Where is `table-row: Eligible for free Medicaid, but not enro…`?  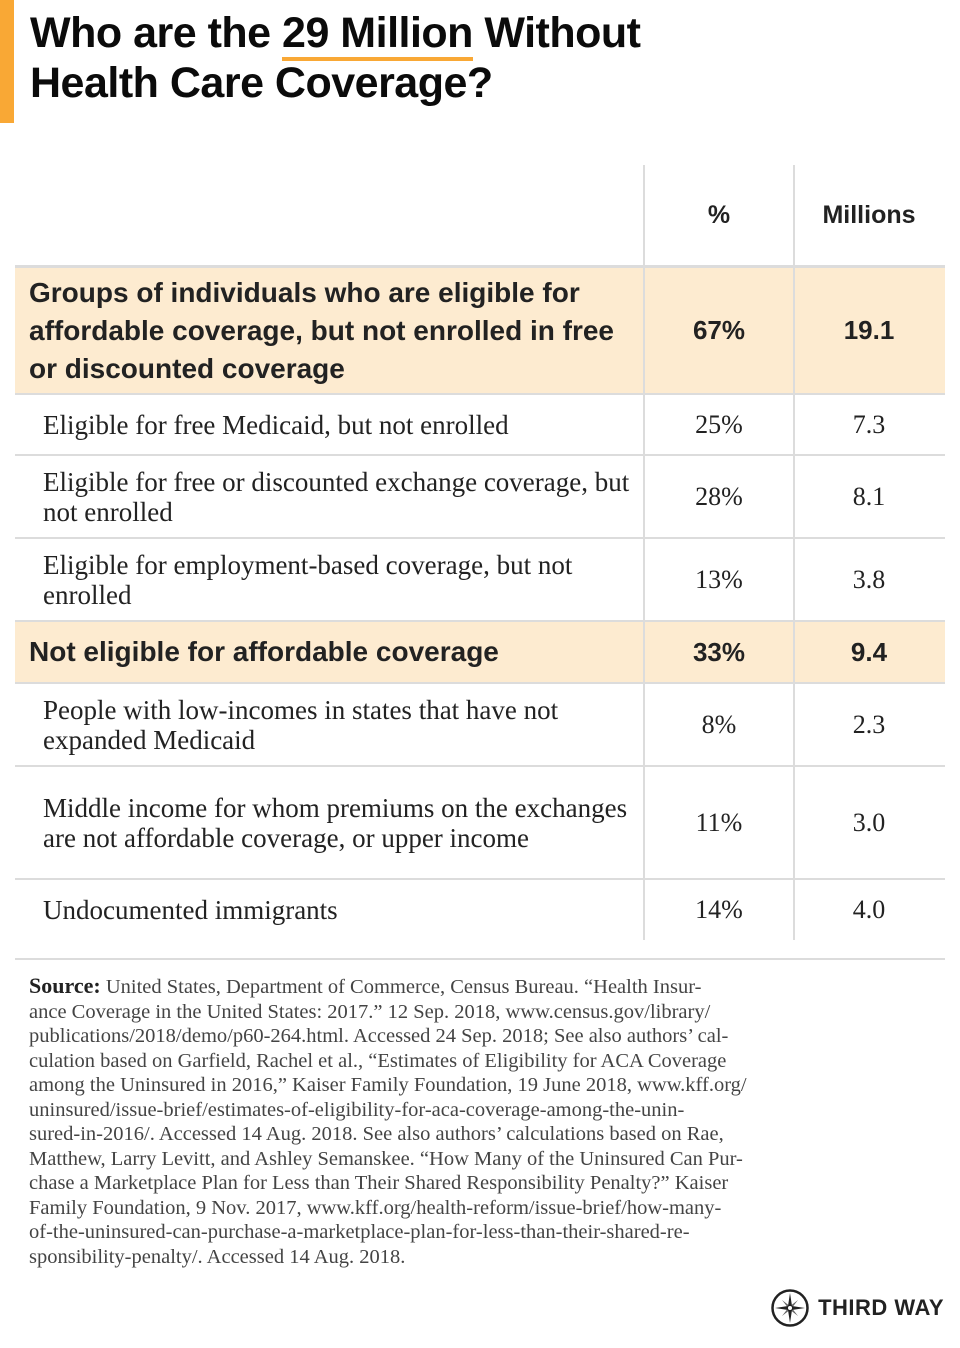 table-row: Eligible for free Medicaid, but not enro… is located at coordinates (480, 425).